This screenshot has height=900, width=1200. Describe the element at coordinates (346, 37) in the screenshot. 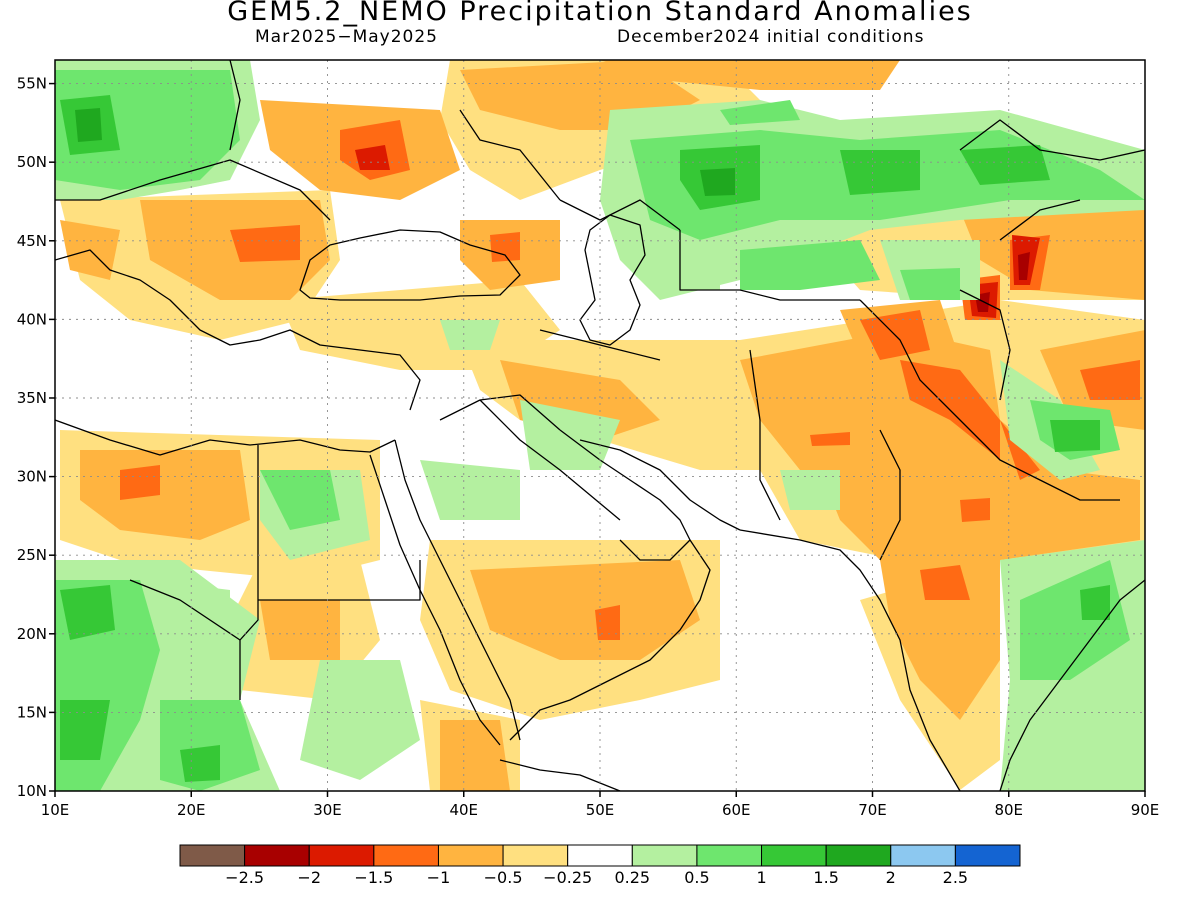

I see `forecast-period: Mar2025−May2025` at that location.